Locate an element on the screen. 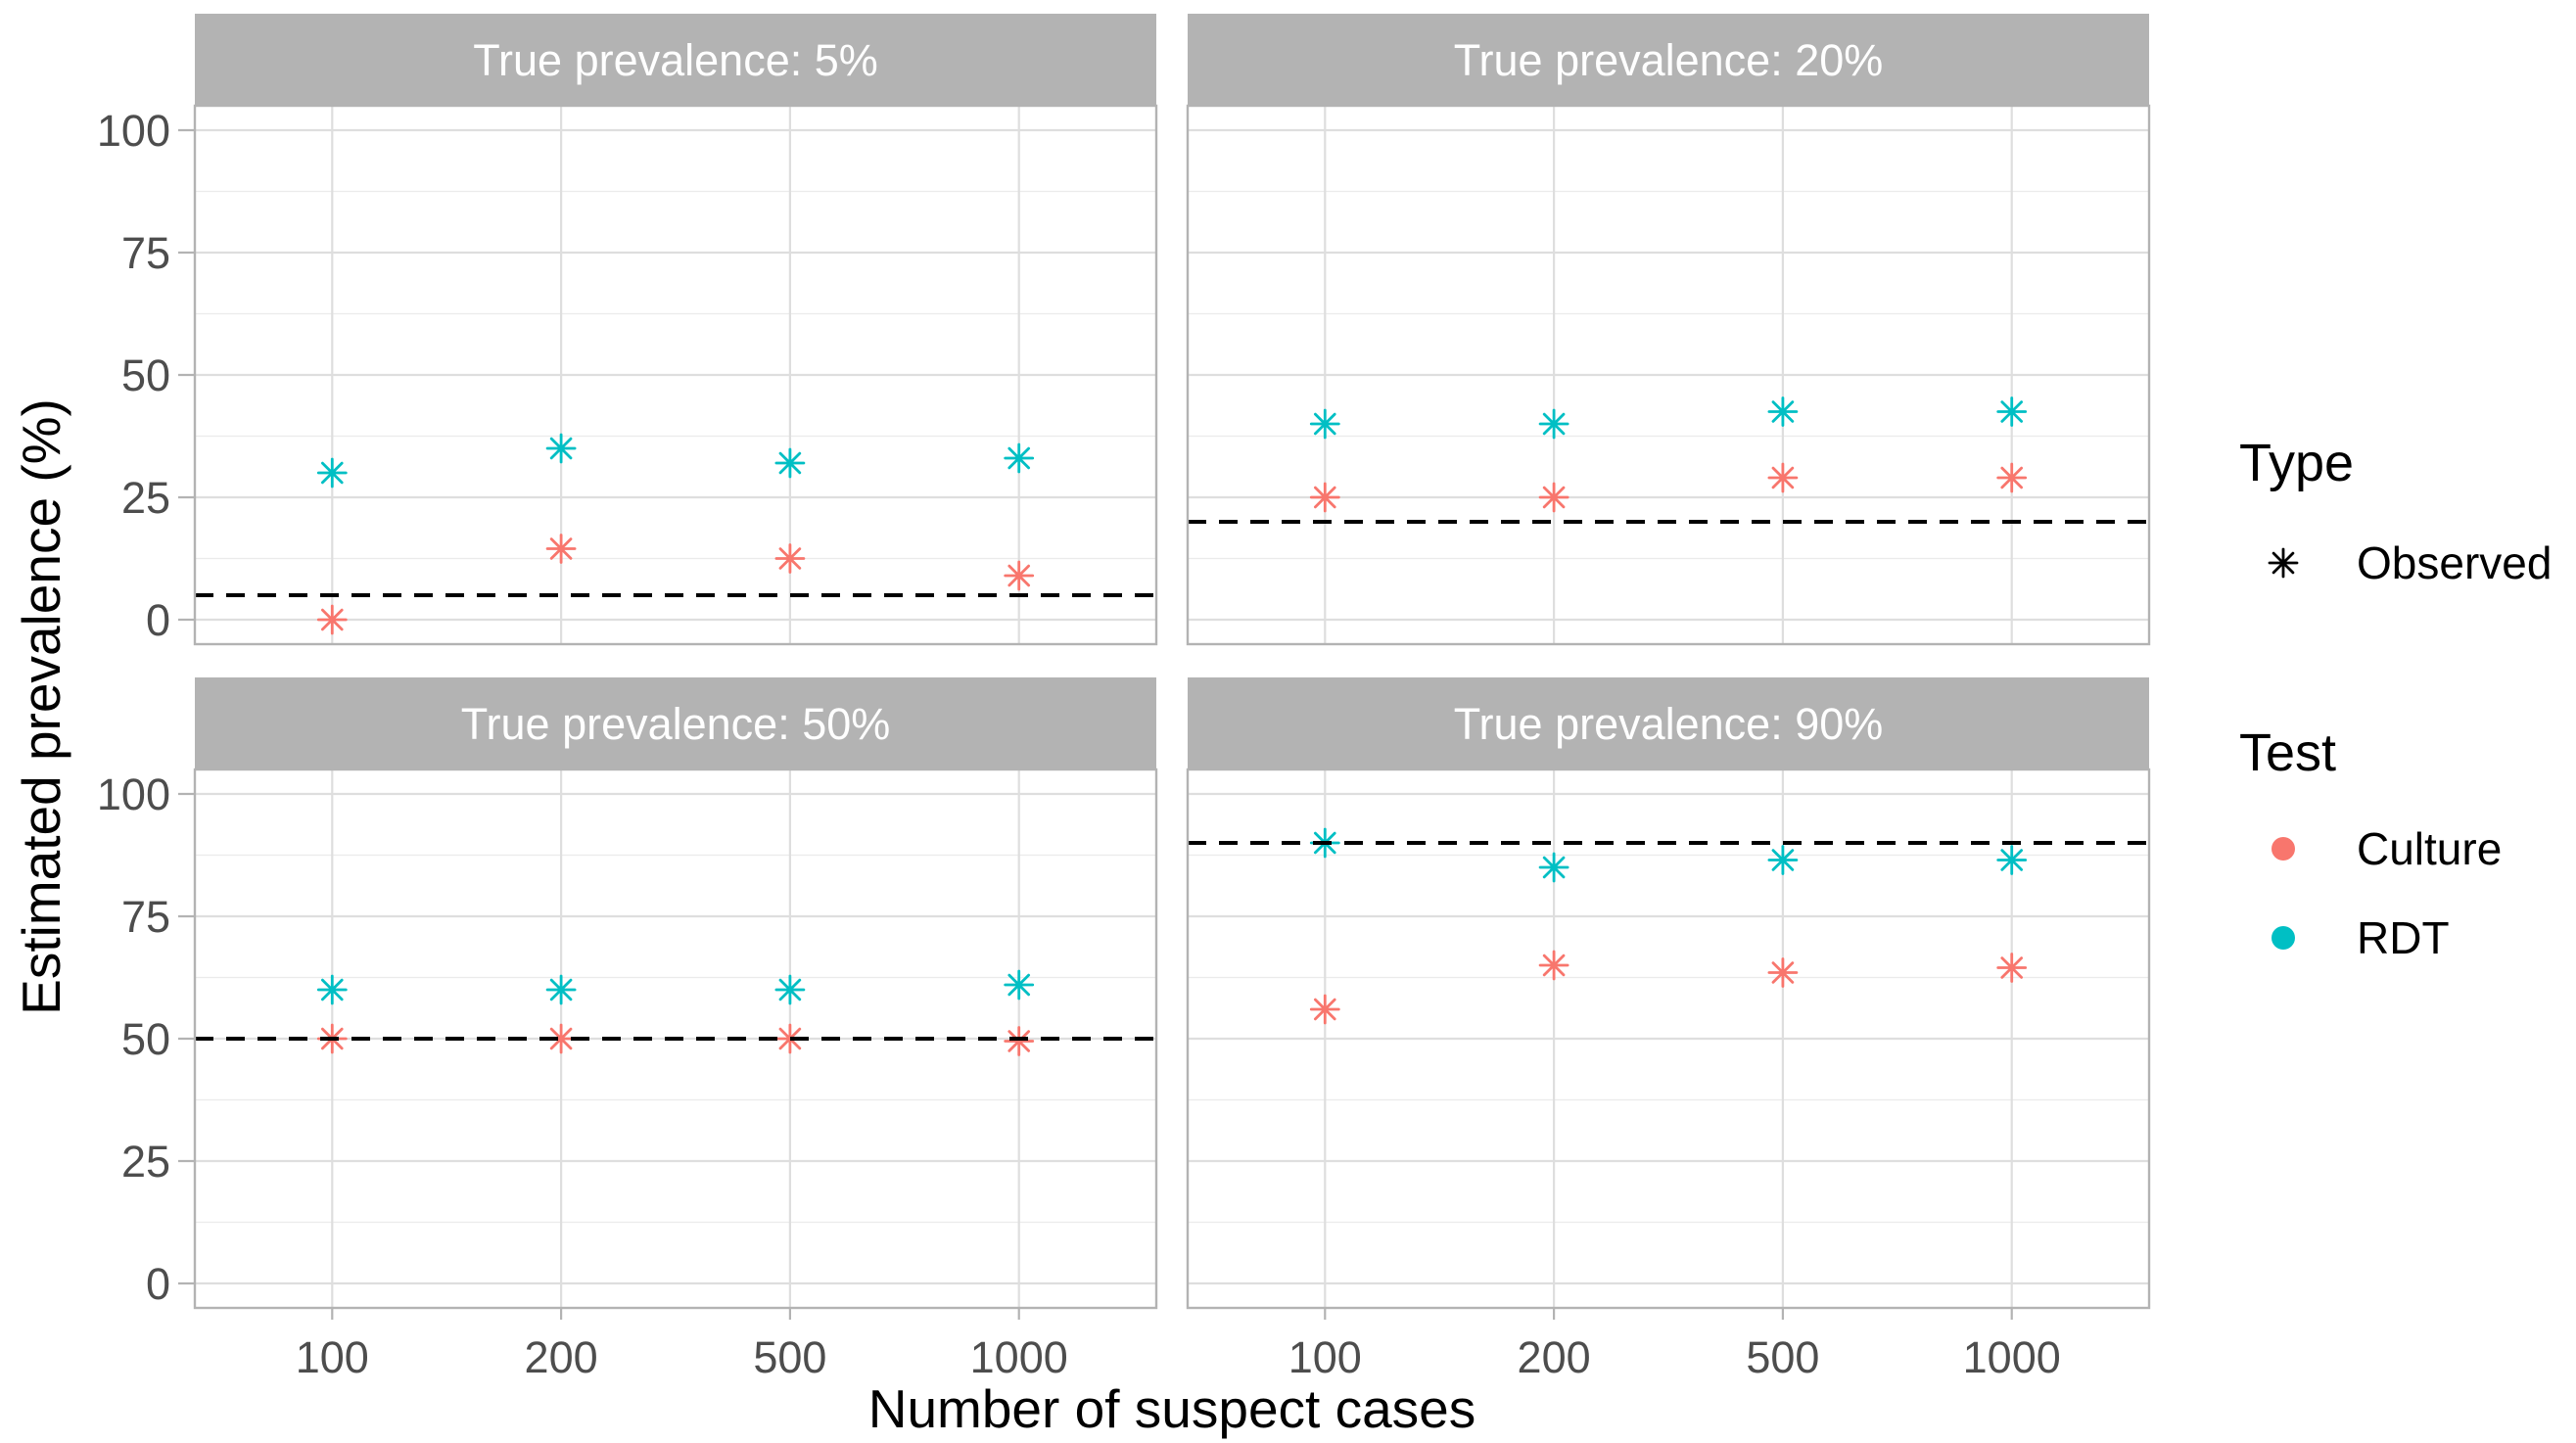  asterisk-icon is located at coordinates (2283, 563).